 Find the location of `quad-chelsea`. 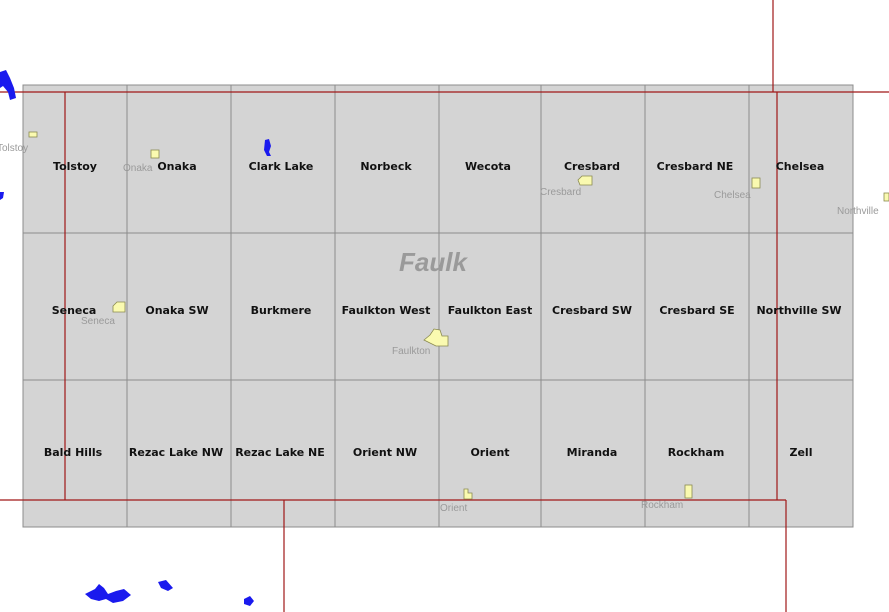

quad-chelsea is located at coordinates (801, 159).